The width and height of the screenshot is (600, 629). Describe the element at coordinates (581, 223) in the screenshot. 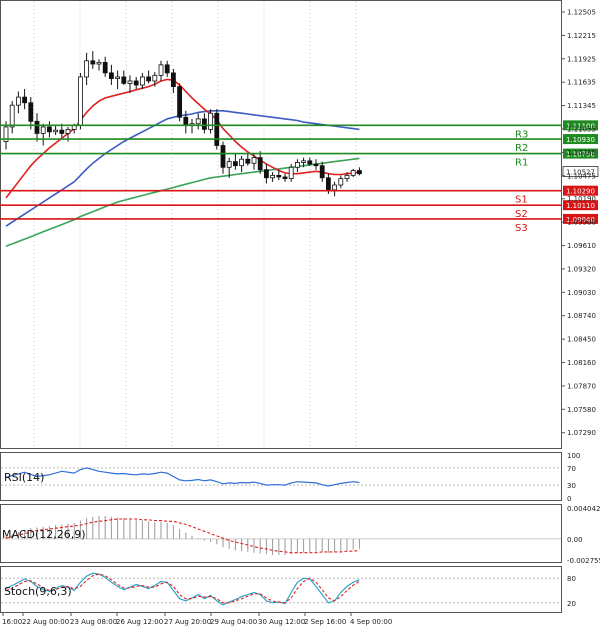

I see `price-tick-label: 1.09900` at that location.